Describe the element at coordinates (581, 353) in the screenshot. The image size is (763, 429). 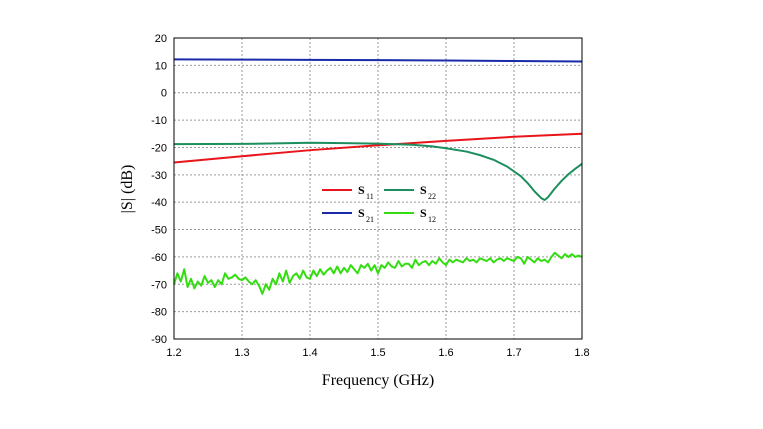
I see `x-tick-label: 1.8` at that location.